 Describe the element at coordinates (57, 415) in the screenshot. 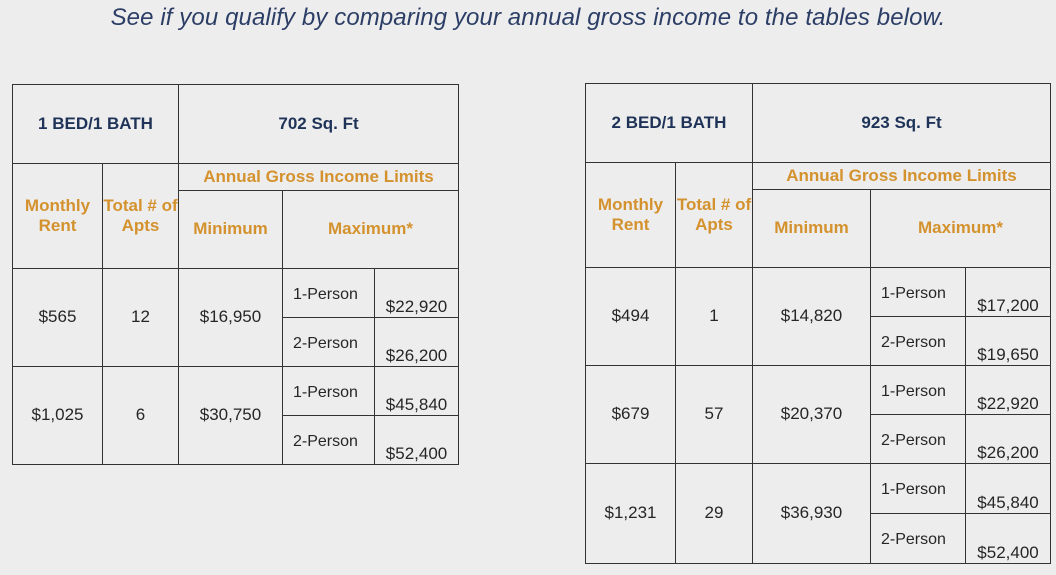

I see `rent-cell: $1,025` at that location.